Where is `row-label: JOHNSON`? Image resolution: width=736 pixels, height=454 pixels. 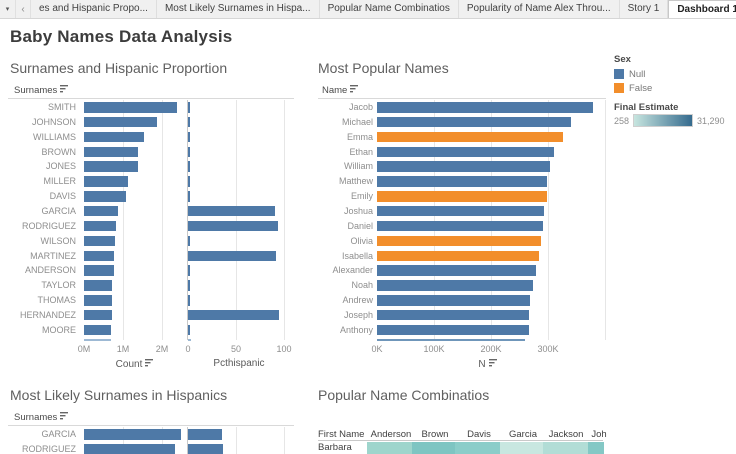 row-label: JOHNSON is located at coordinates (53, 121).